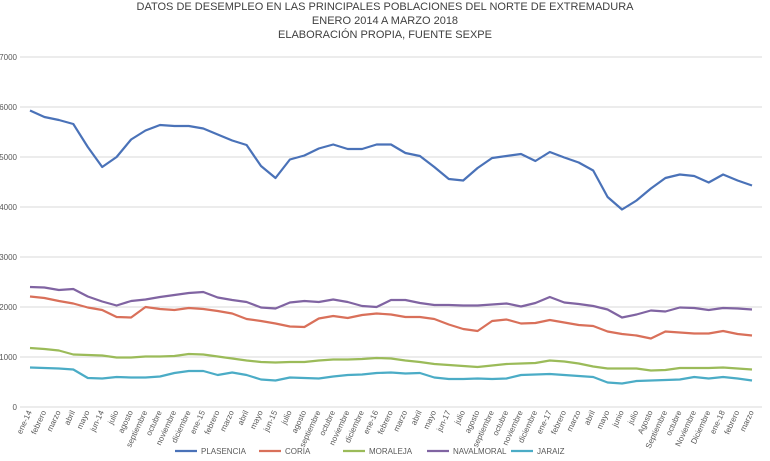  Describe the element at coordinates (444, 421) in the screenshot. I see `x-tick-label: jun-17` at that location.